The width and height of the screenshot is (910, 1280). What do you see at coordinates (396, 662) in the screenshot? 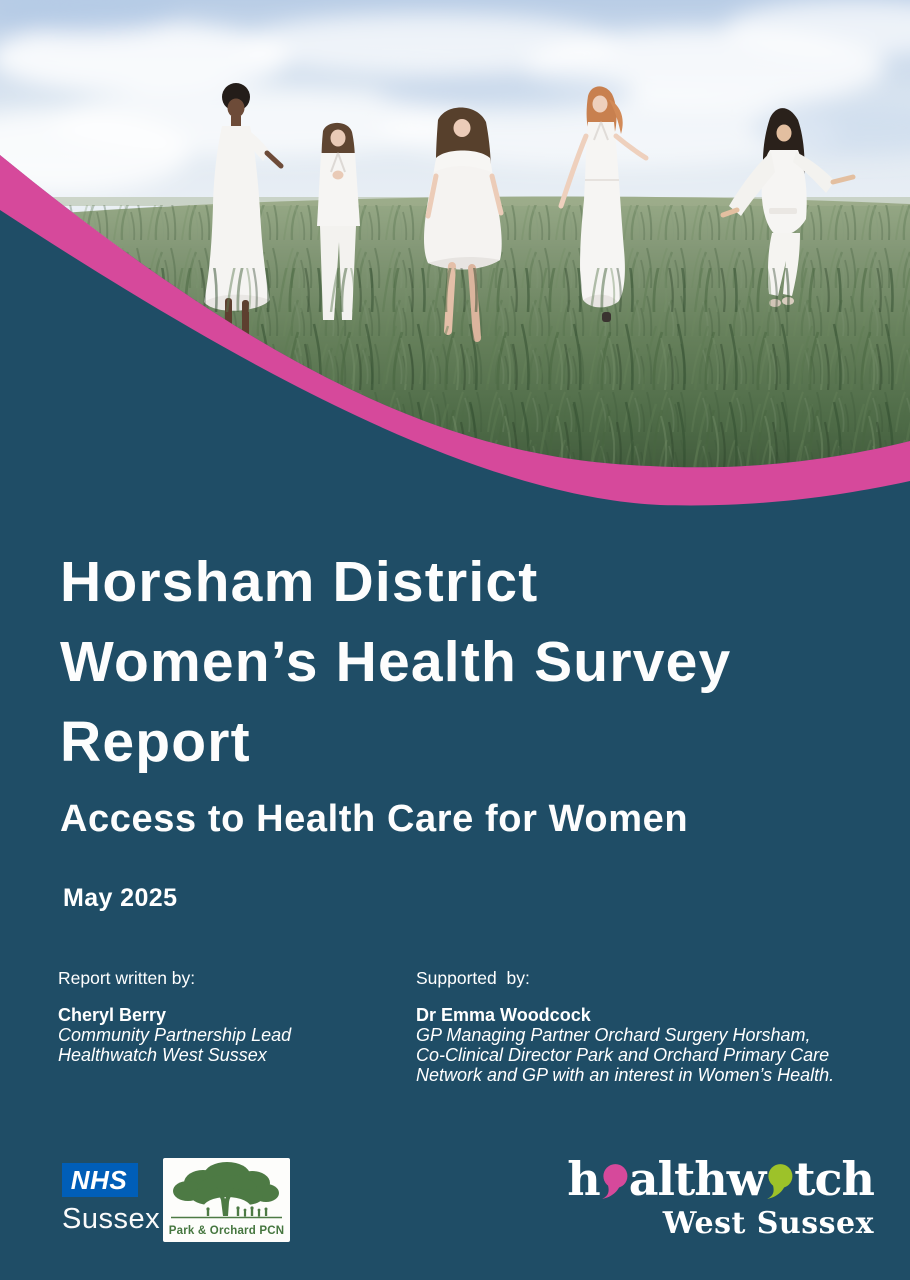
I see `title-line-2: Women’s Health Survey` at bounding box center [396, 662].